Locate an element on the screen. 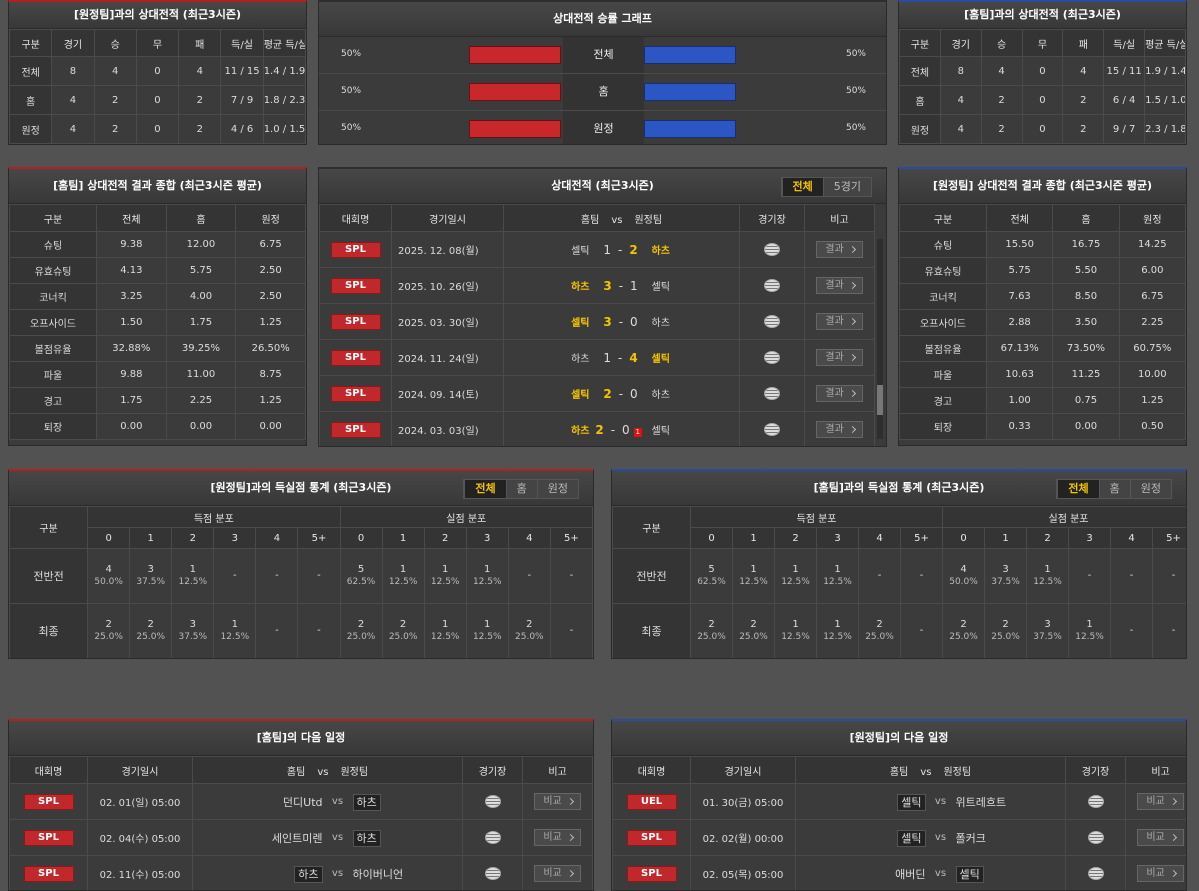 The width and height of the screenshot is (1199, 891). cell is located at coordinates (493, 837).